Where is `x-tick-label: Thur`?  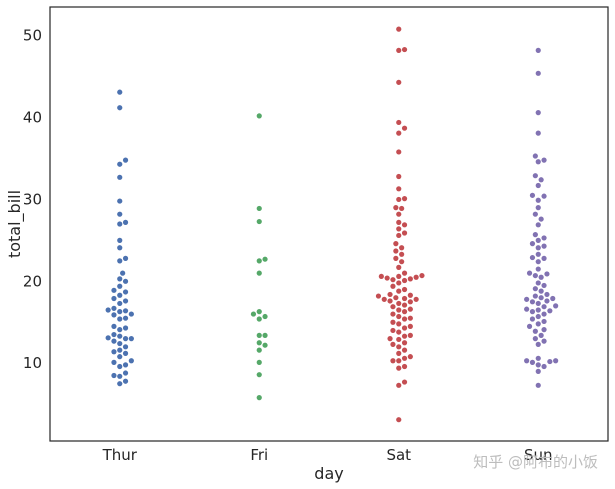 x-tick-label: Thur is located at coordinates (120, 455).